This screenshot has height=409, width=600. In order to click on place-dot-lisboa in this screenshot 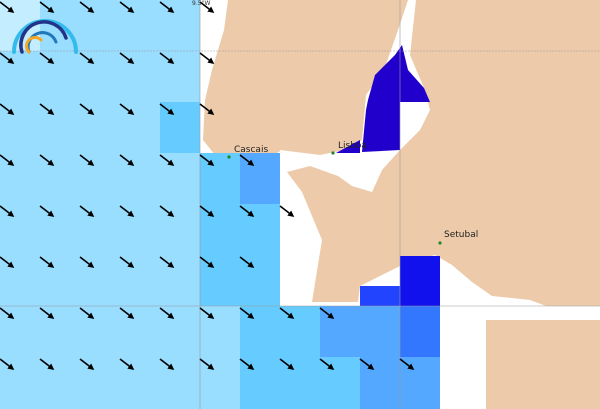, I will do `click(333, 153)`.